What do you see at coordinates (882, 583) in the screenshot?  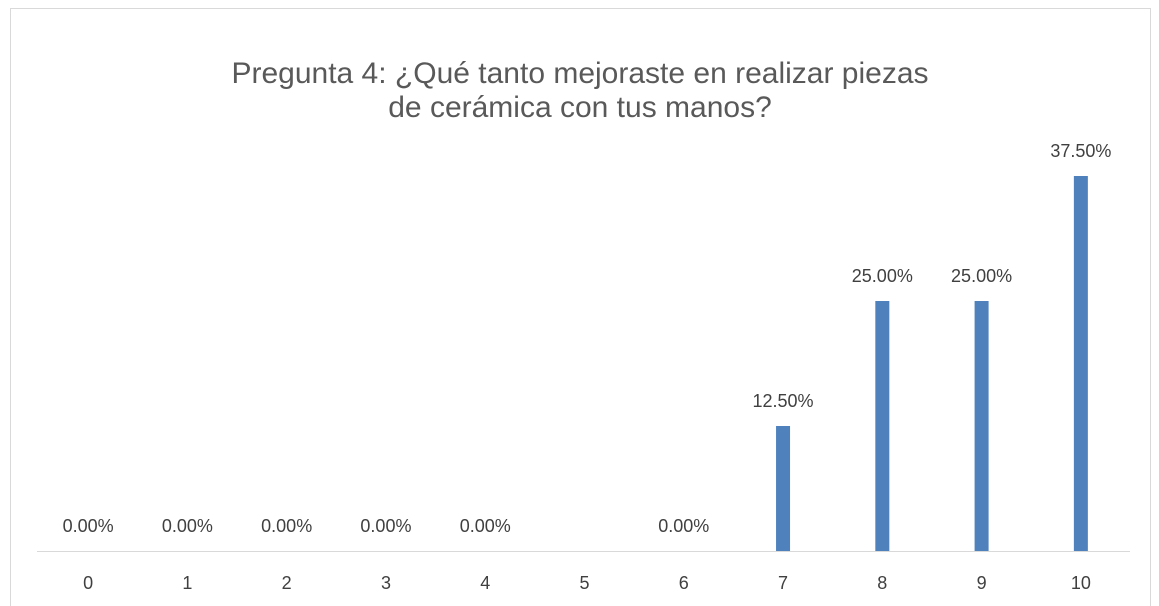 I see `x-tick-label: 8` at bounding box center [882, 583].